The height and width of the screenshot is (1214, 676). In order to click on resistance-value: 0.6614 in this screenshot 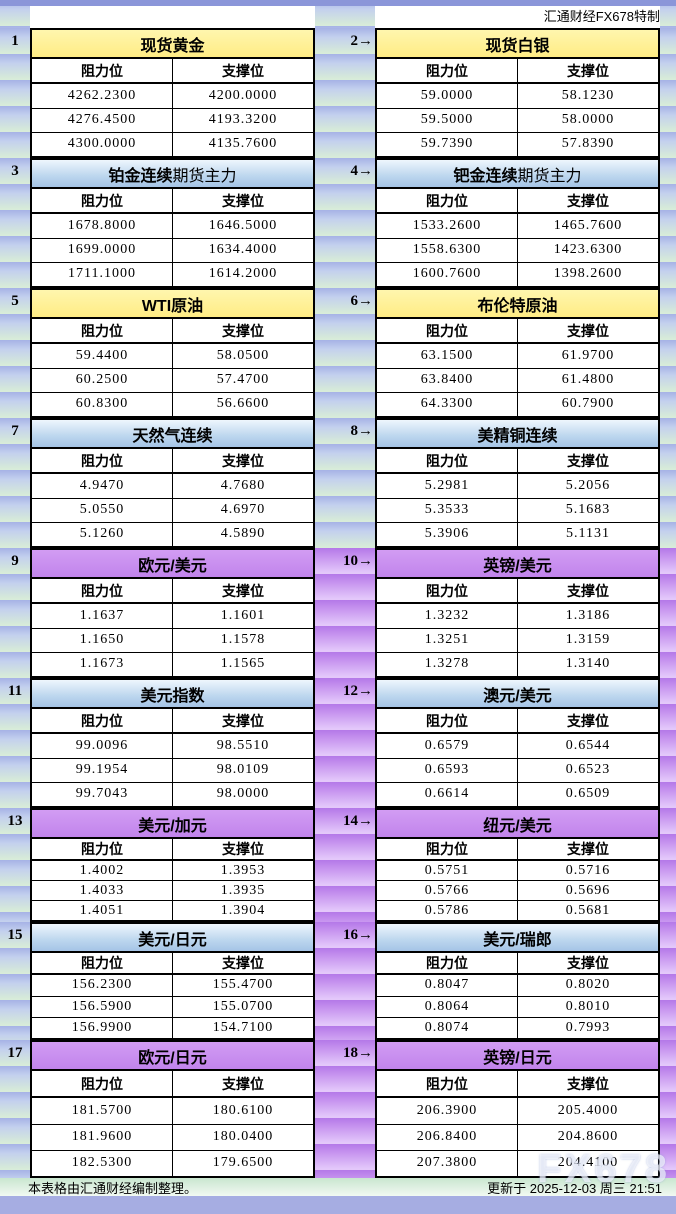, I will do `click(447, 794)`.